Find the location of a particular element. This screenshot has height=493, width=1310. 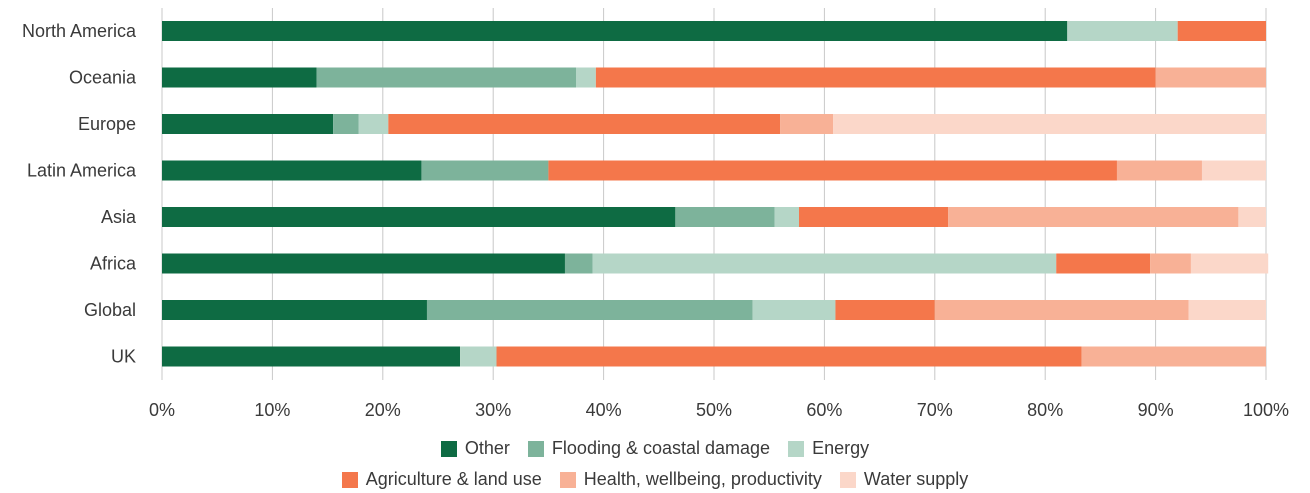

x-tick-label: 80% is located at coordinates (1045, 410).